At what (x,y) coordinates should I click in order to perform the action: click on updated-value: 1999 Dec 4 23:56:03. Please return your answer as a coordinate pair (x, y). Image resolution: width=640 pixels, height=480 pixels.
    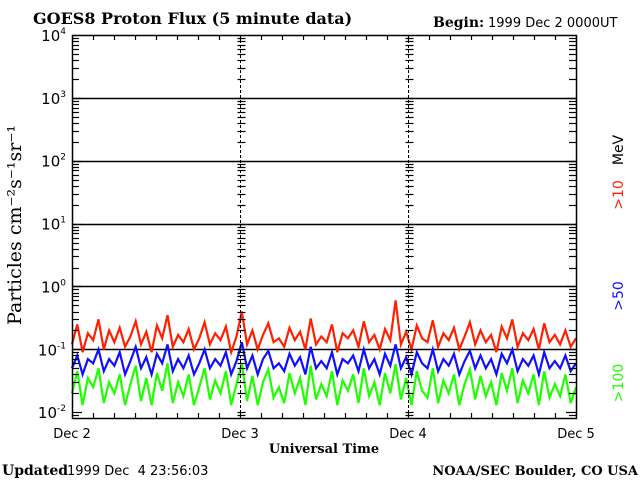
    Looking at the image, I should click on (137, 471).